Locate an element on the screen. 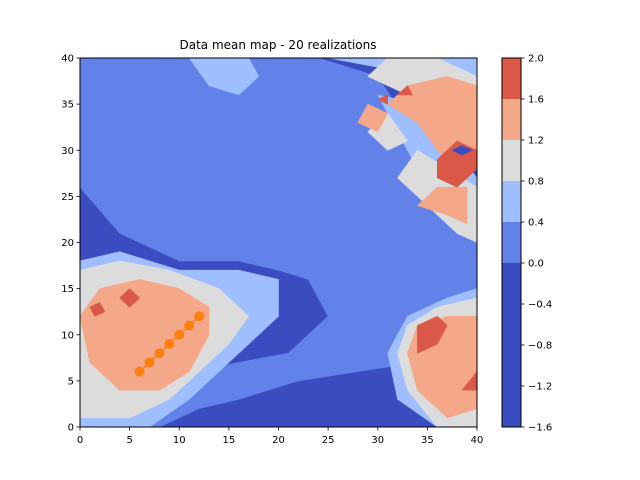  colorbar-tick-label: 0.8 is located at coordinates (536, 182).